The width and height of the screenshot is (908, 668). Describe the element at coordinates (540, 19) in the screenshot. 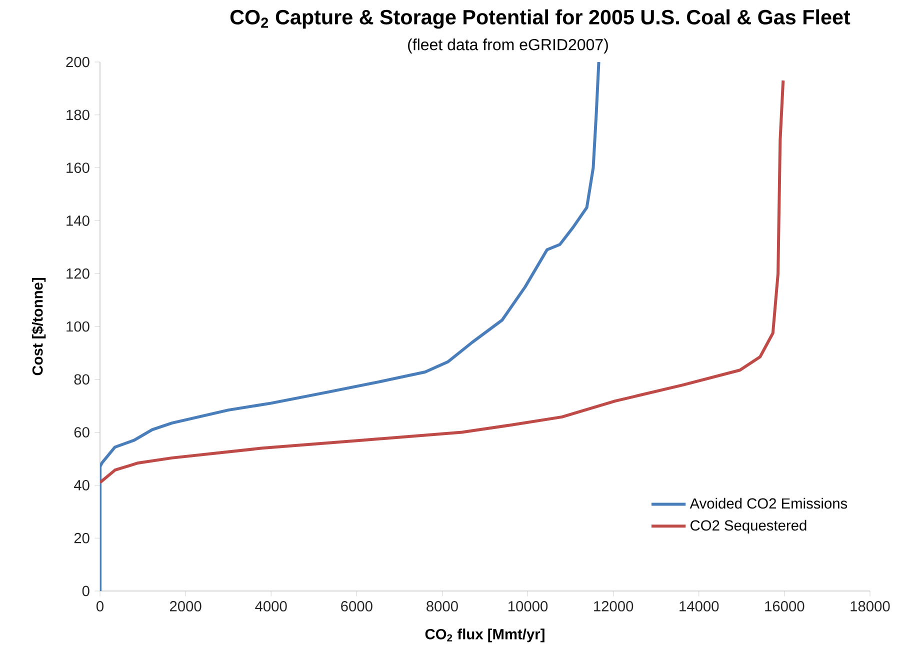

I see `chart-title: CO$_{2}$ Capture & Storage Potential for 2005 U.S. Coal & Gas Fleet` at that location.